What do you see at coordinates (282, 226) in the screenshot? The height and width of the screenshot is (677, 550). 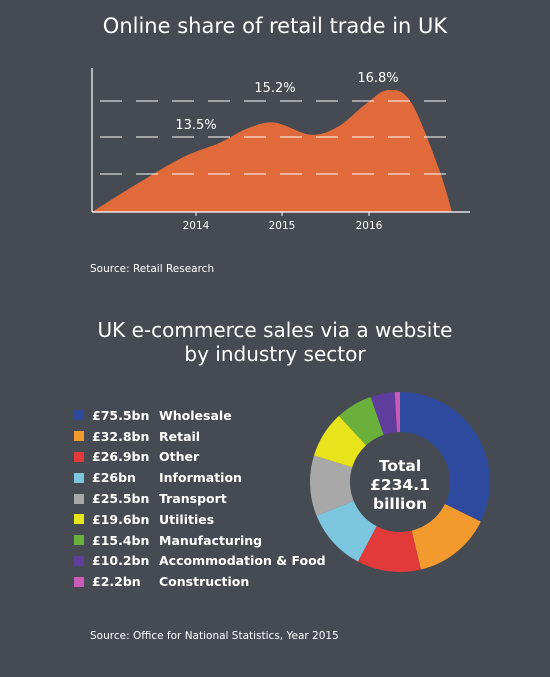 I see `x-tick-label: 2015` at bounding box center [282, 226].